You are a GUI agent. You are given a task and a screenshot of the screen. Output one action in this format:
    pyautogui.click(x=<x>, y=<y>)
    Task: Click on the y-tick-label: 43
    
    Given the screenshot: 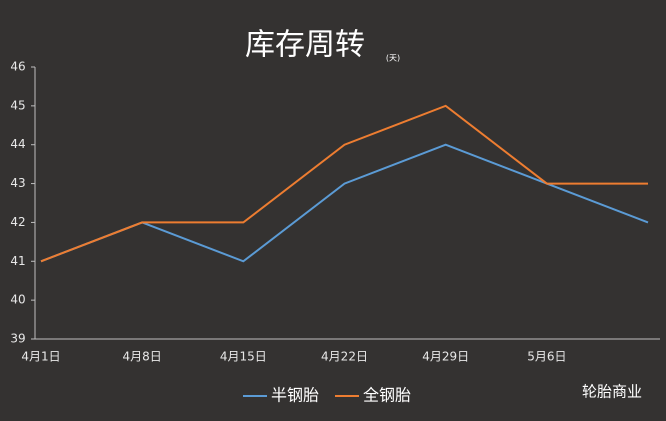 What is the action you would take?
    pyautogui.click(x=17, y=183)
    